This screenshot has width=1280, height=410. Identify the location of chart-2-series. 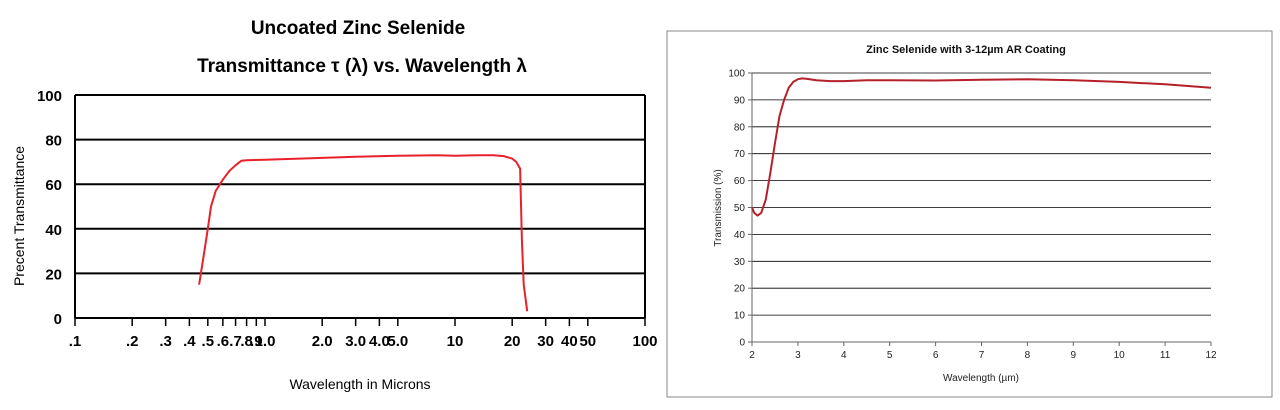
(981, 147).